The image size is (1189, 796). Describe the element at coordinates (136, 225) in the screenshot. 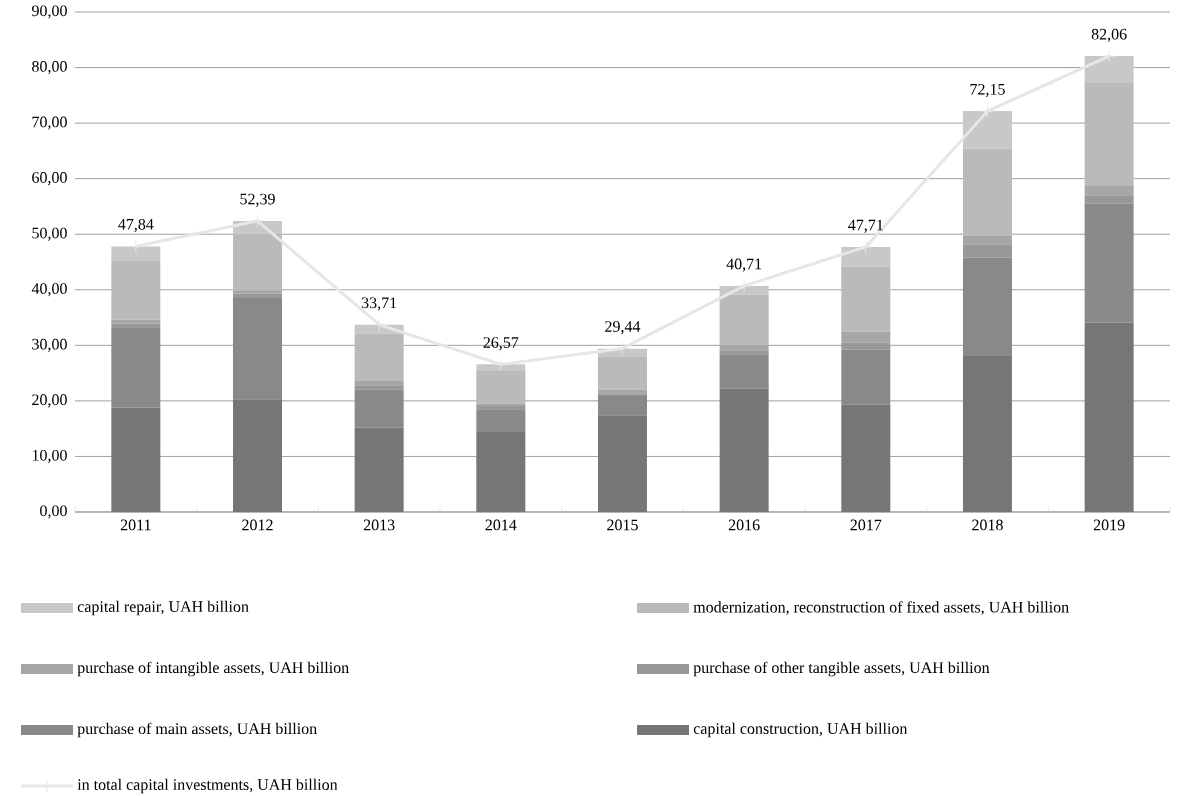

I see `data-label: 47,84` at that location.